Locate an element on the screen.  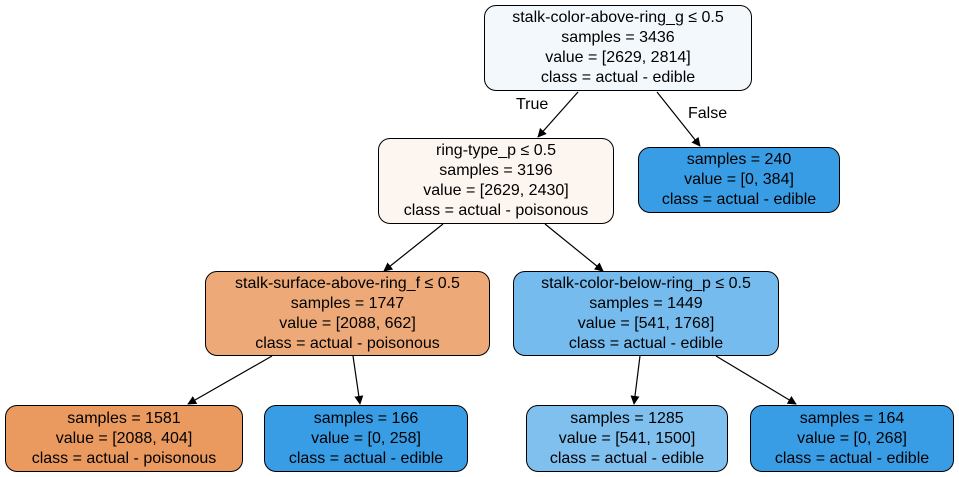
node-value: value = [0, 268] is located at coordinates (852, 438).